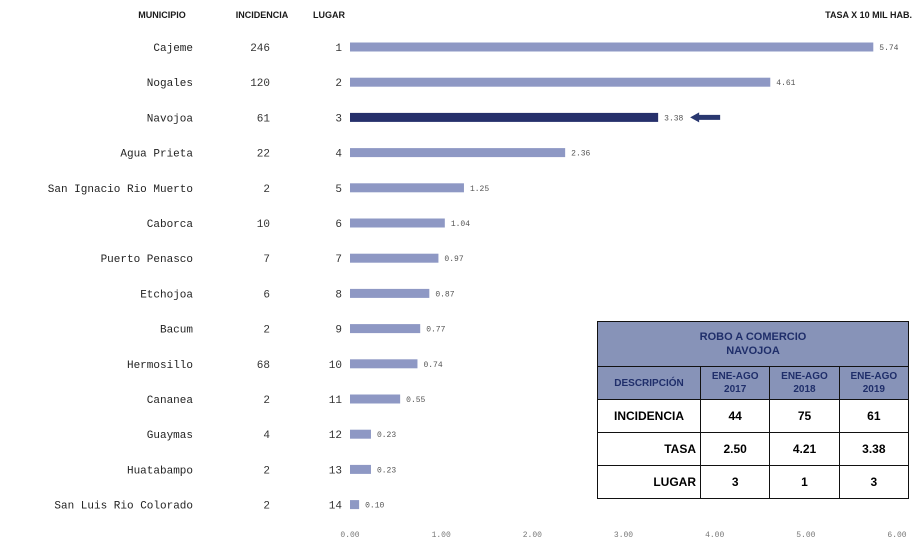 The image size is (917, 542). Describe the element at coordinates (735, 416) in the screenshot. I see `table-cell: 44` at that location.